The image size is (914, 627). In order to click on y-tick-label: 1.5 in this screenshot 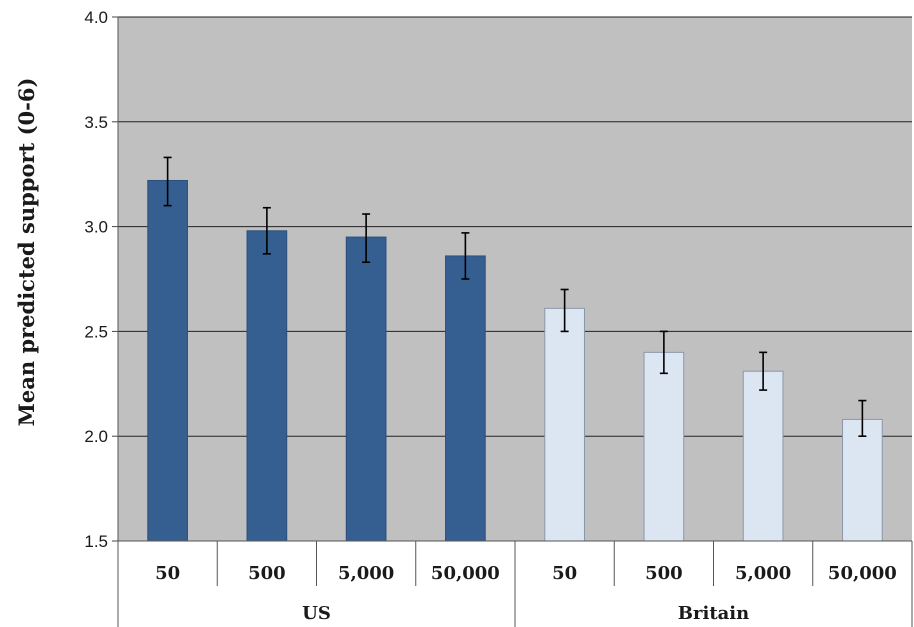, I will do `click(96, 541)`.